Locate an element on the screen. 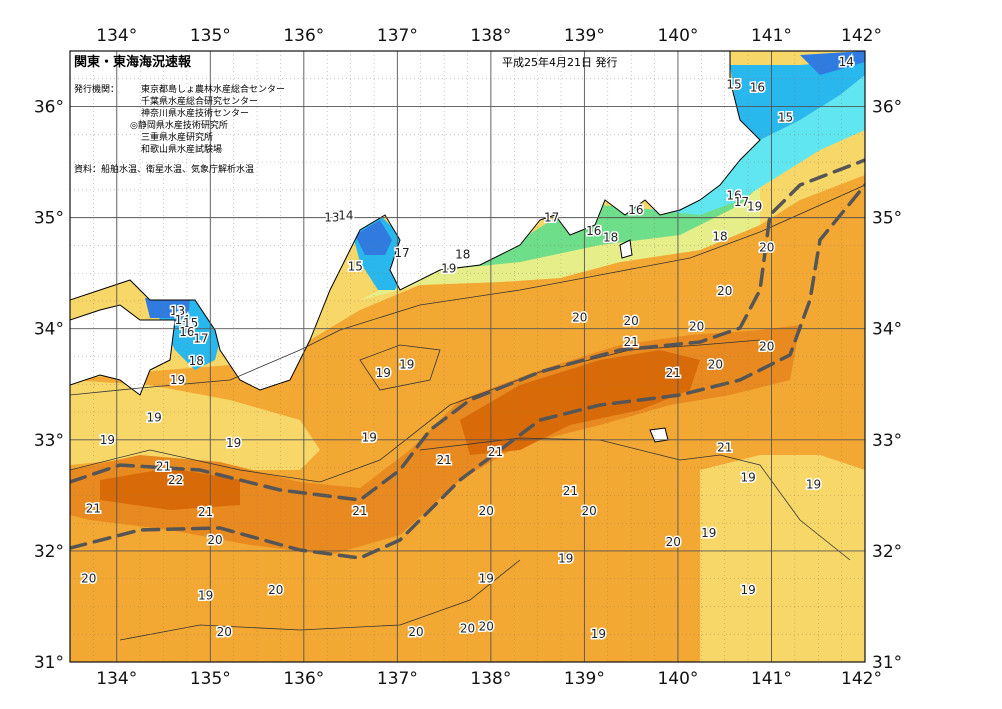  latitude-labels-right: 31° 32° 33° 34° 35° 36° is located at coordinates (887, 385).